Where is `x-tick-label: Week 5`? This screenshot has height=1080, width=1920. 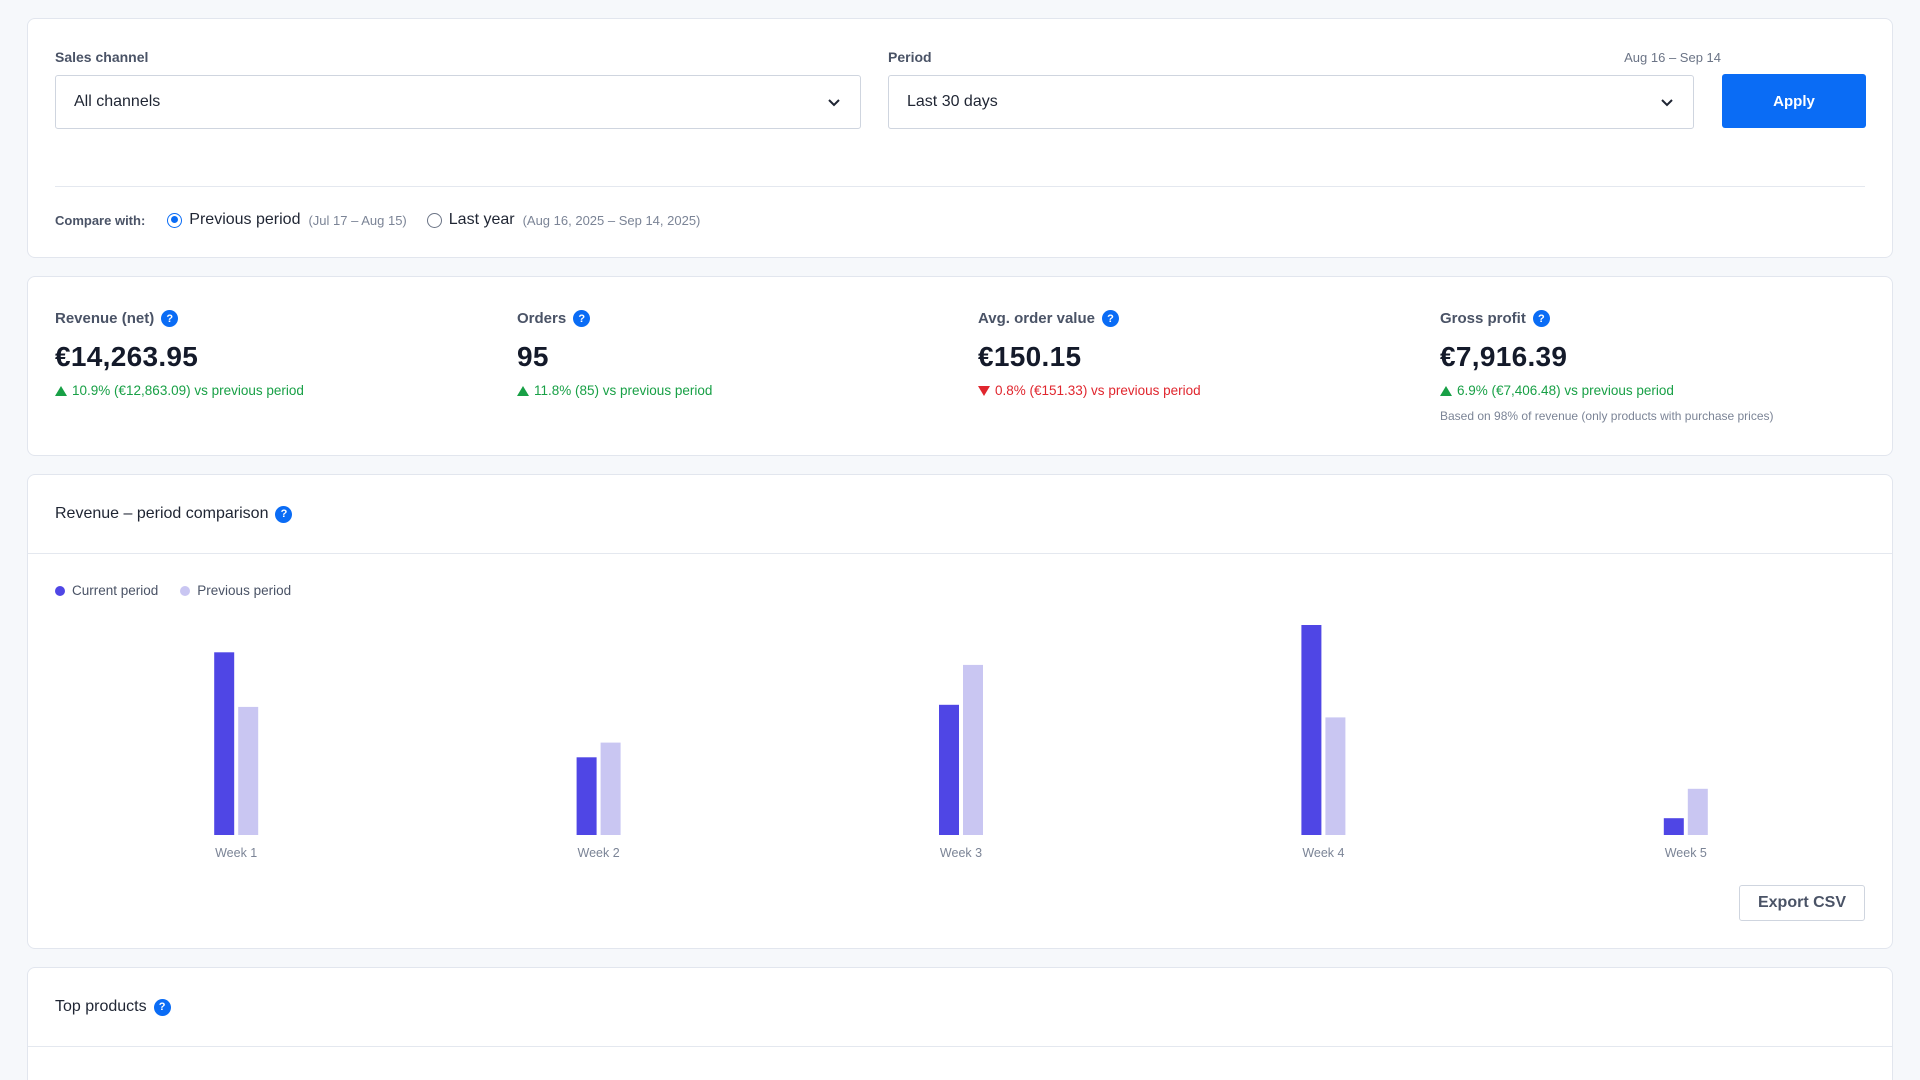
x-tick-label: Week 5 is located at coordinates (1686, 853).